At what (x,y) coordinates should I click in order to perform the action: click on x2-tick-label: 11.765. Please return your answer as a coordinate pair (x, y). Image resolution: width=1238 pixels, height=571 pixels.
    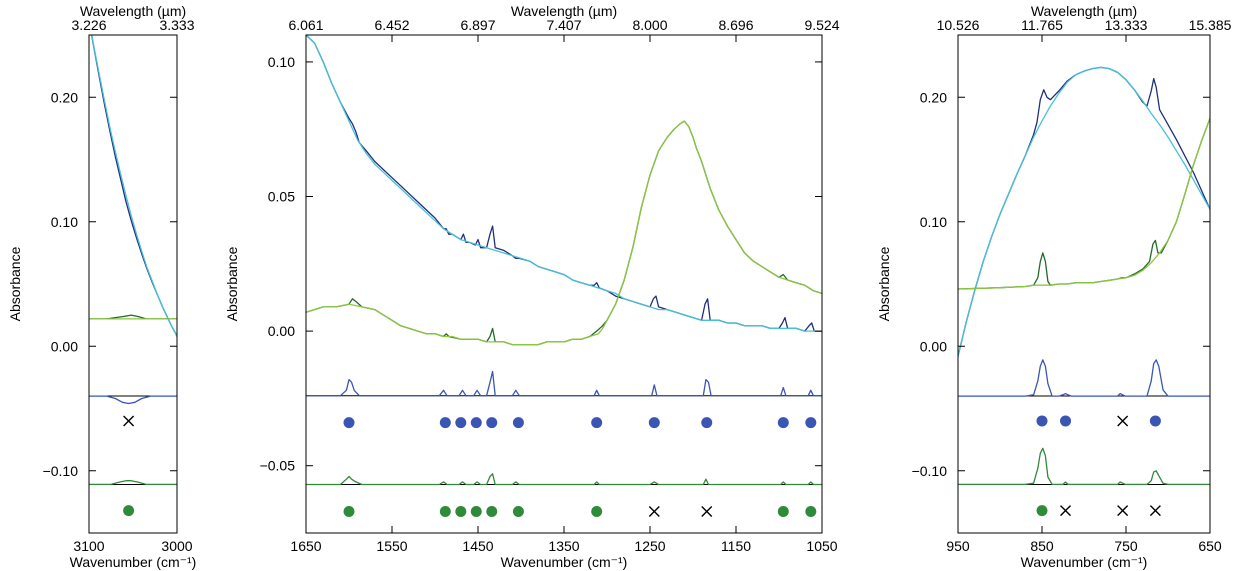
    Looking at the image, I should click on (1042, 25).